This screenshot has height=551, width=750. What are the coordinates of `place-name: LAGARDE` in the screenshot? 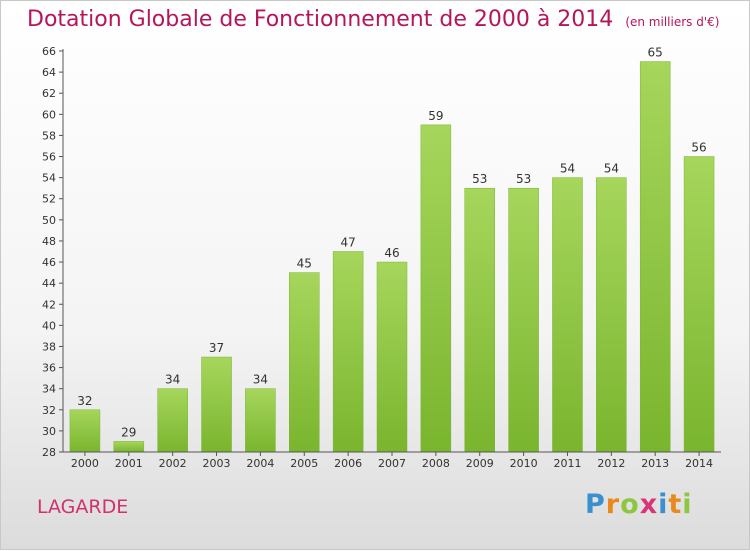 It's located at (83, 507).